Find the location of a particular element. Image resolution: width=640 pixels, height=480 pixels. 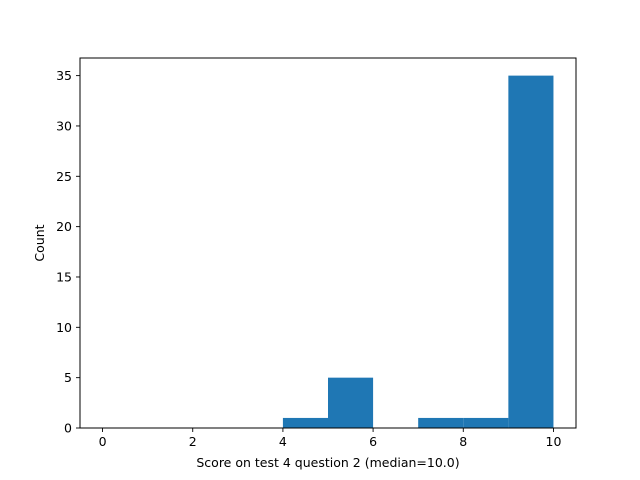

y-tick-label: 0 is located at coordinates (68, 428).